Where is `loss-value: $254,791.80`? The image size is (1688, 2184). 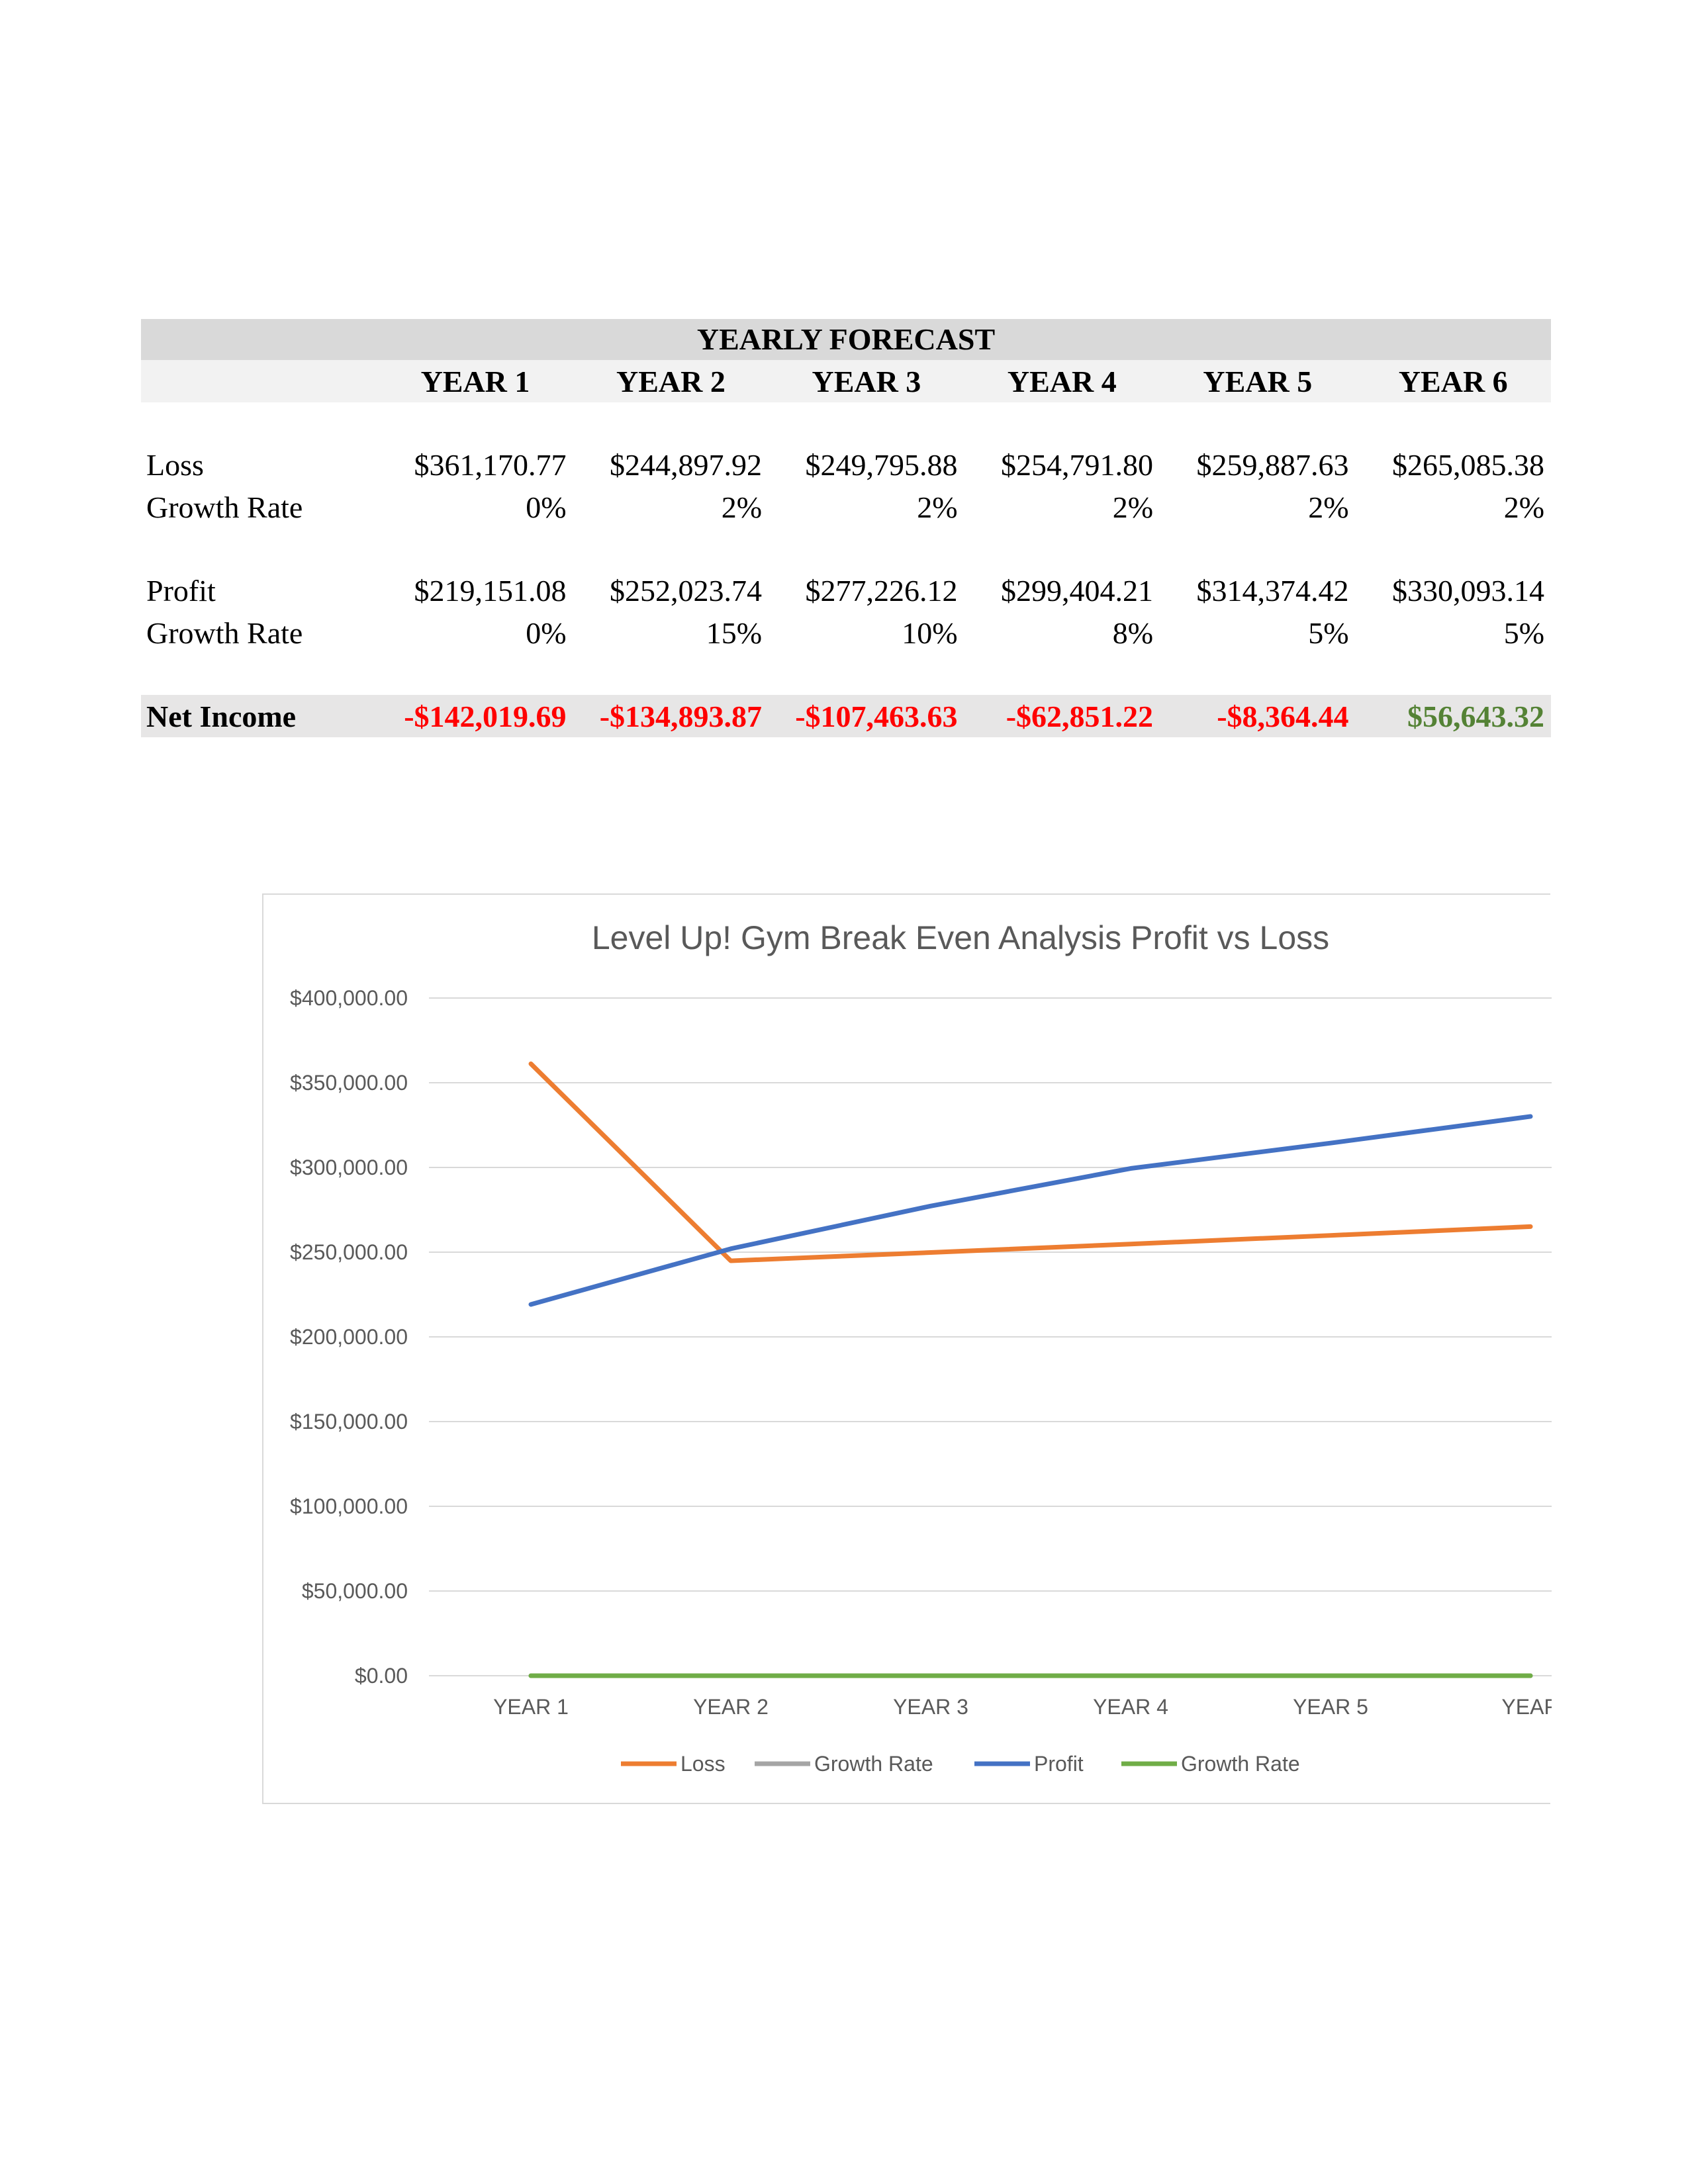
loss-value: $254,791.80 is located at coordinates (1077, 464).